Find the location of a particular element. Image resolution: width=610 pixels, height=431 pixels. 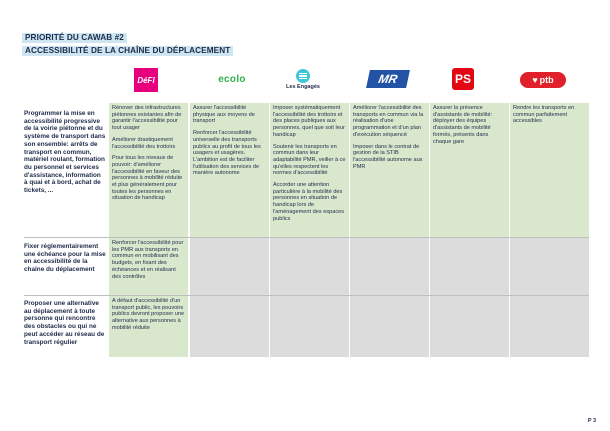

defi-logo: DéFI is located at coordinates (146, 80).